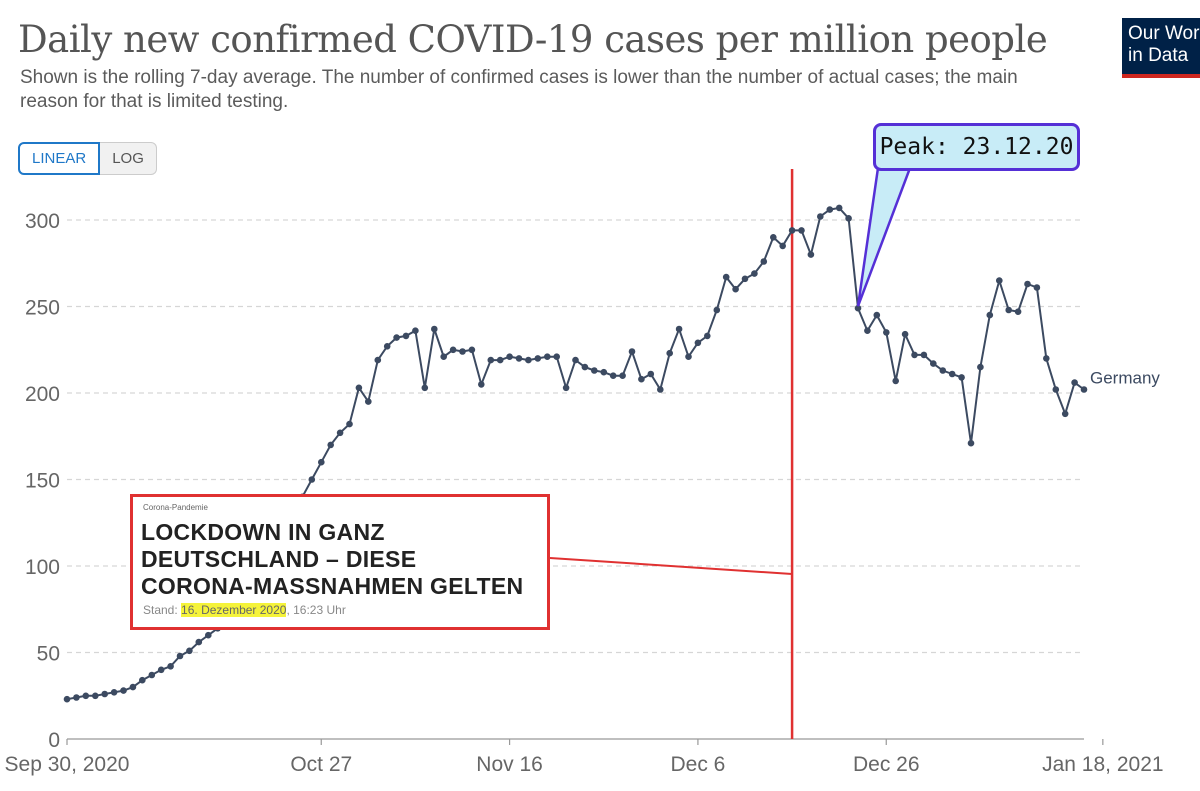  What do you see at coordinates (175, 507) in the screenshot?
I see `news-kicker: Corona-Pandemie` at bounding box center [175, 507].